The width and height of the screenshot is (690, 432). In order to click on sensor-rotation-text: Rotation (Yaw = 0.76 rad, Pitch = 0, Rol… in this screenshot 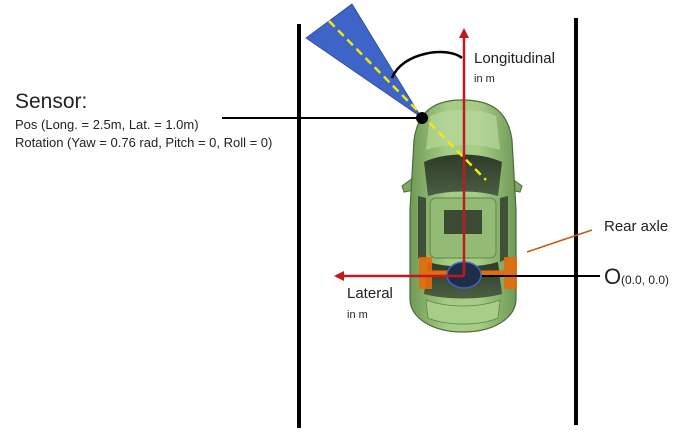, I will do `click(143, 142)`.